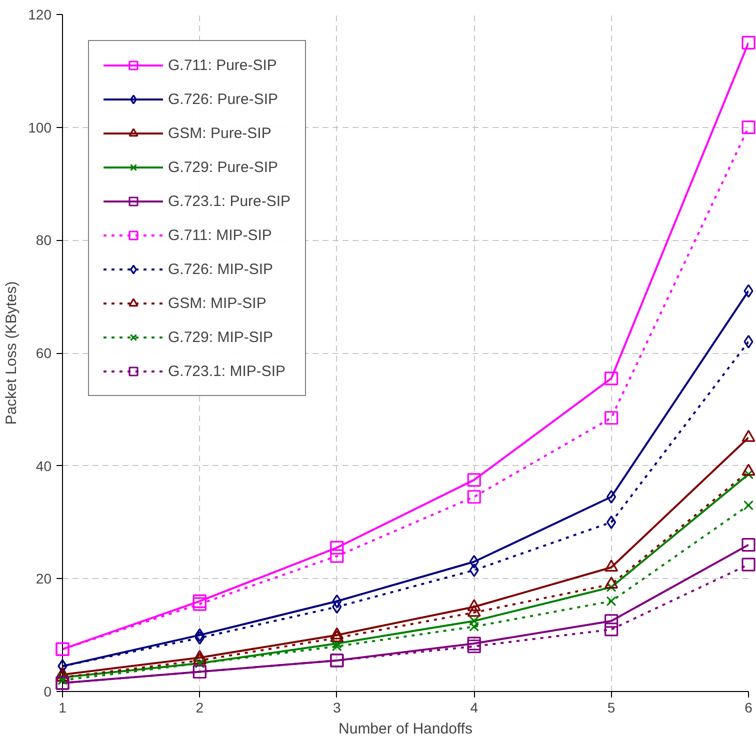 The width and height of the screenshot is (756, 740). What do you see at coordinates (337, 708) in the screenshot?
I see `x-tick-label: 3` at bounding box center [337, 708].